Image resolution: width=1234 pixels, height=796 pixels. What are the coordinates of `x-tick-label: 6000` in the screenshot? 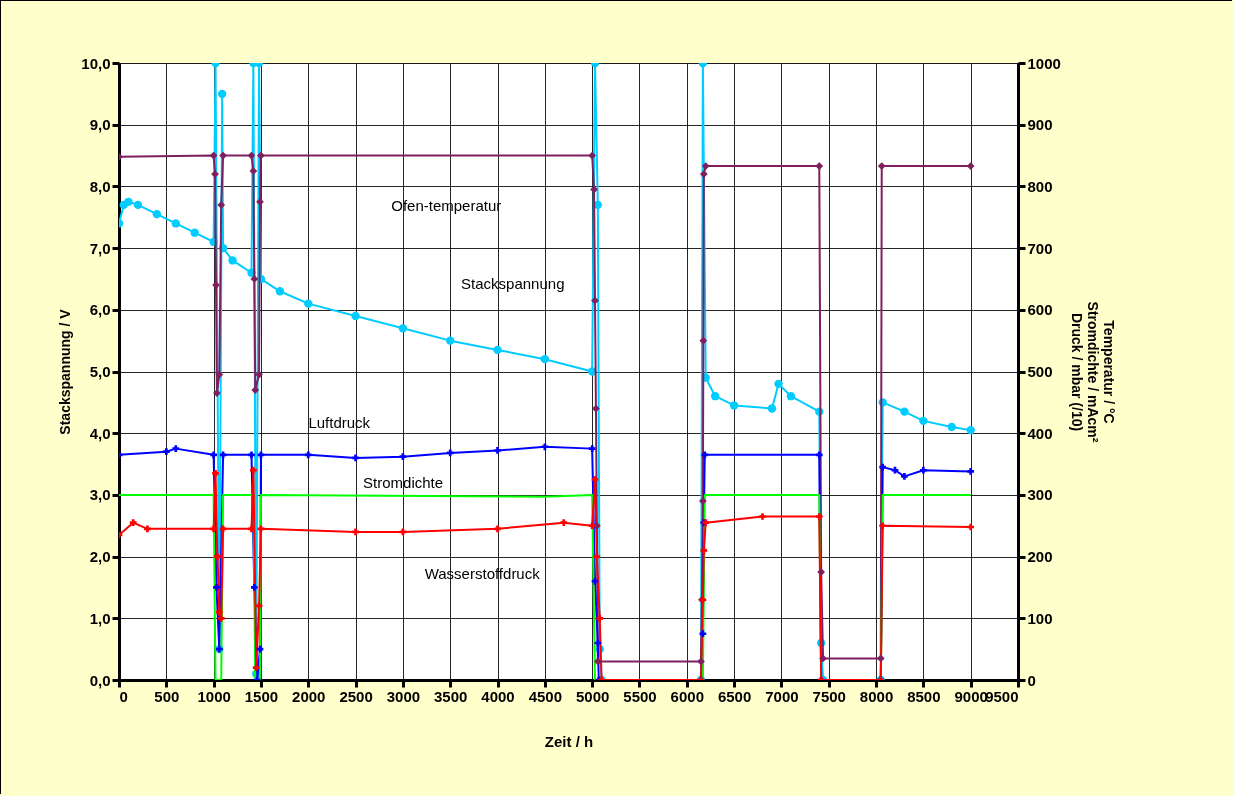 It's located at (687, 696).